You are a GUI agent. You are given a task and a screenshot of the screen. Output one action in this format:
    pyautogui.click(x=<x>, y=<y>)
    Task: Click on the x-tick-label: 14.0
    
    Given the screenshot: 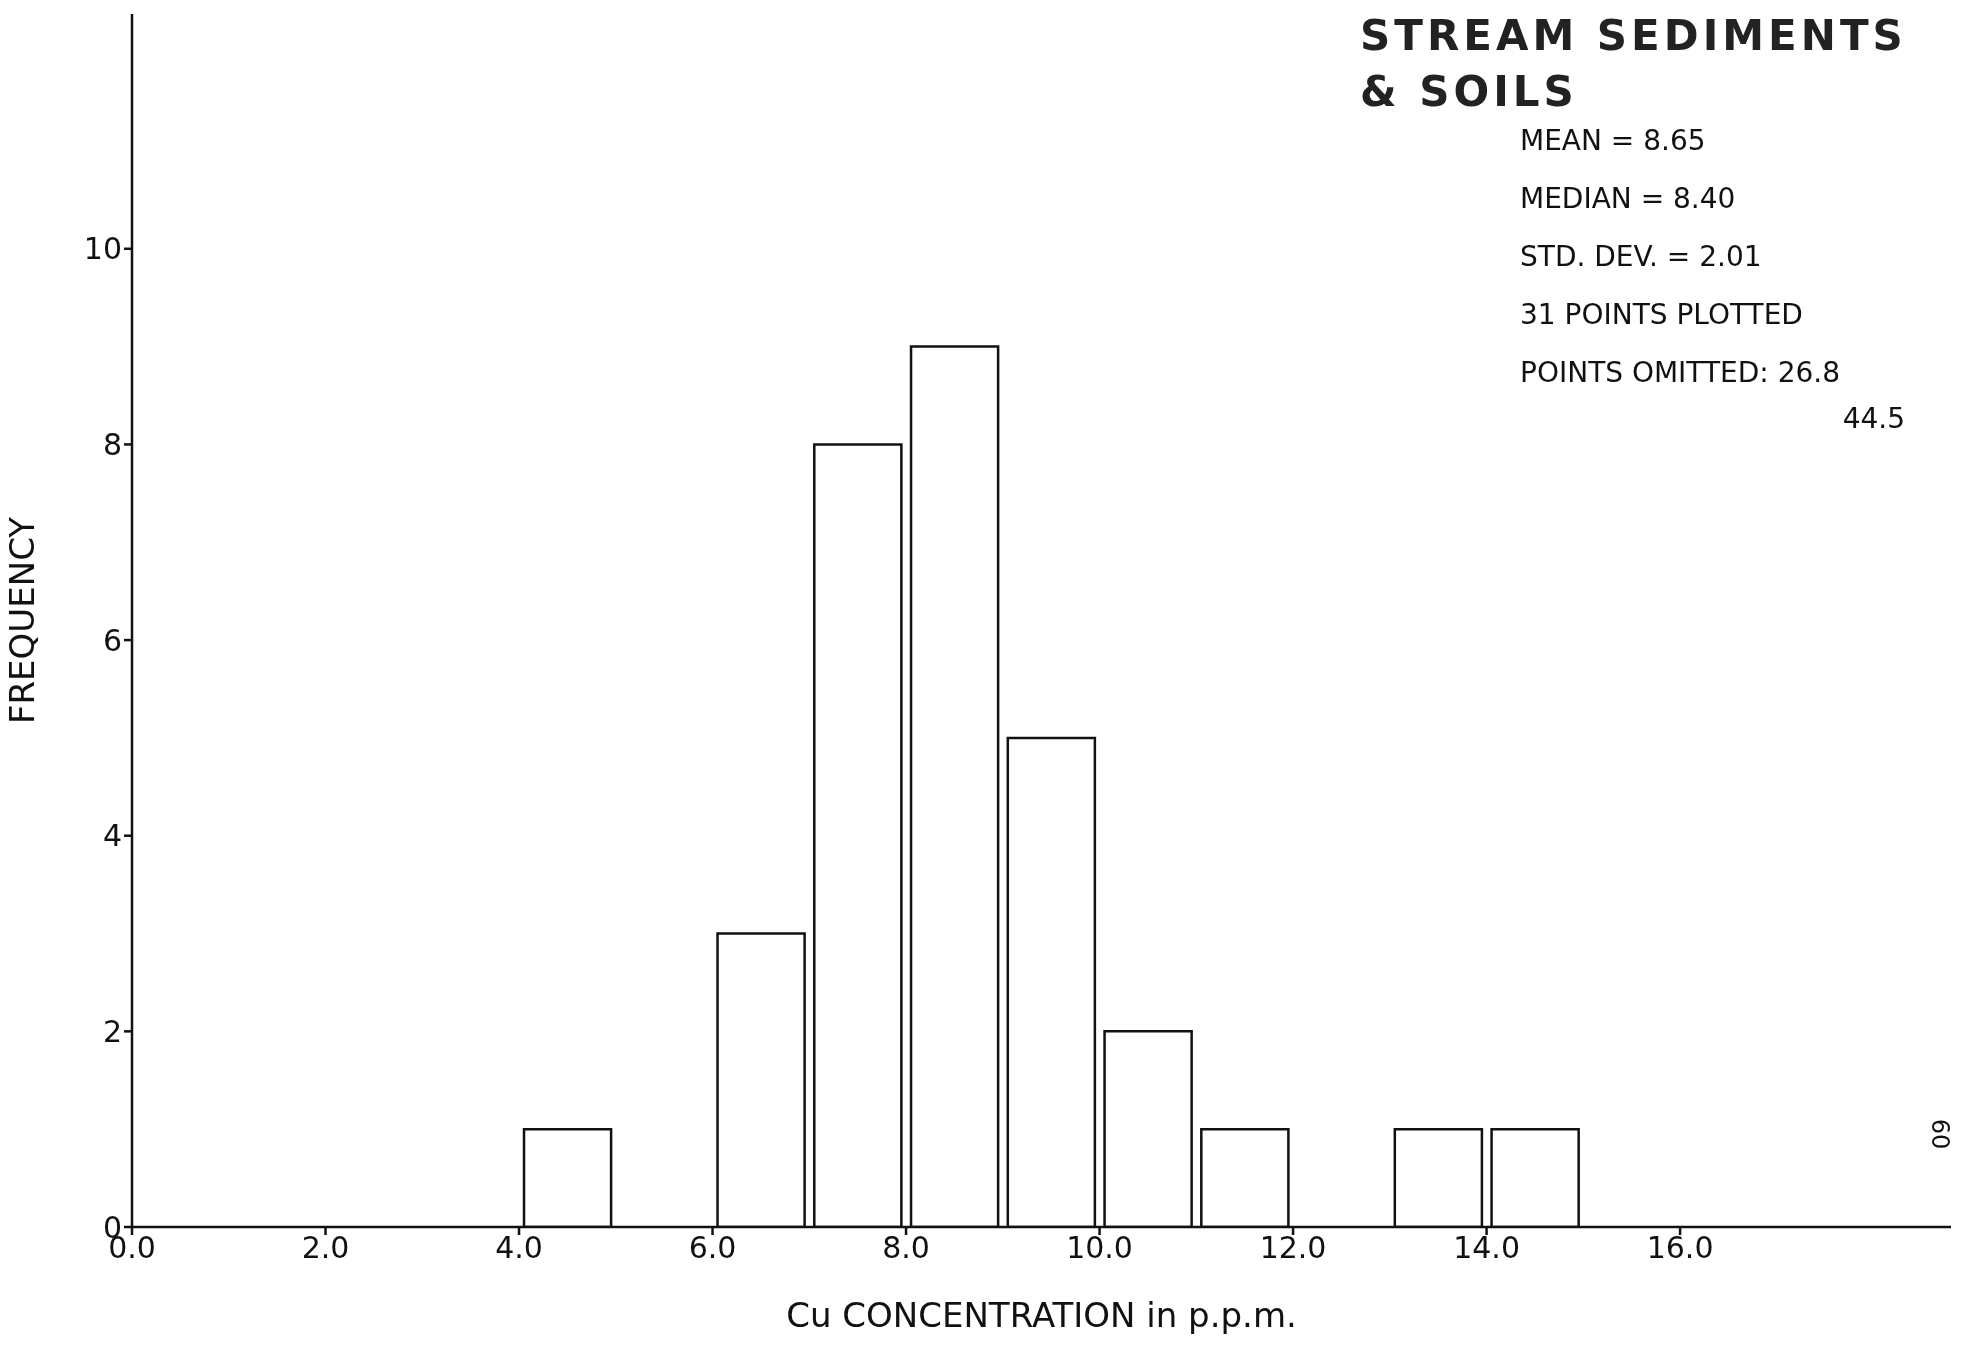 What is the action you would take?
    pyautogui.click(x=1486, y=1248)
    